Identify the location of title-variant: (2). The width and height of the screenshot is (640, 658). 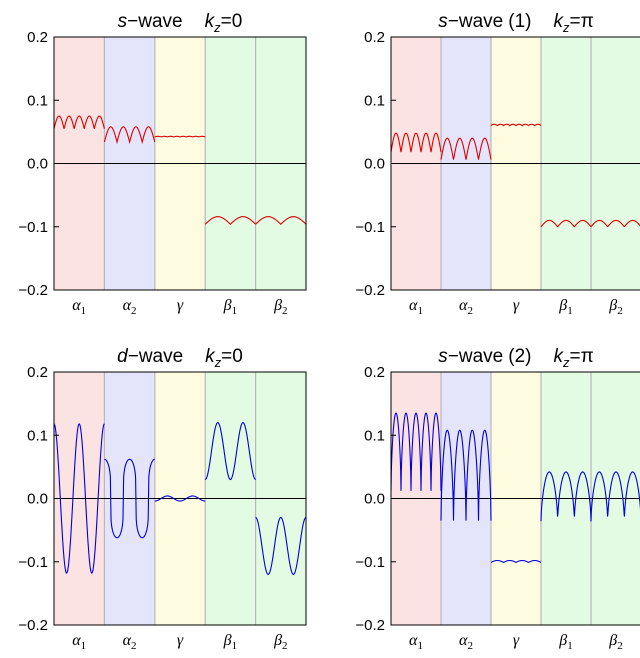
(519, 356).